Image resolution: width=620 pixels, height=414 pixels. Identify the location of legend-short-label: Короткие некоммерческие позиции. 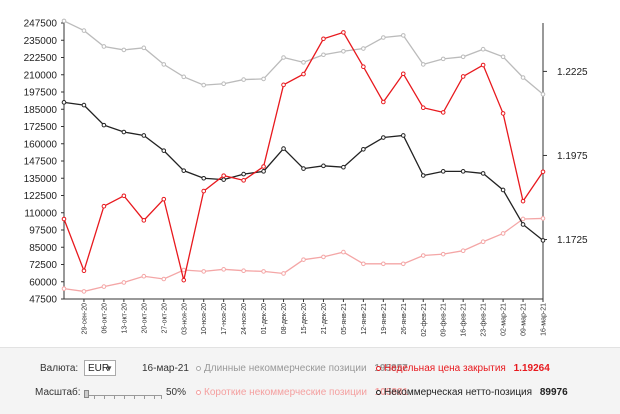
(285, 392).